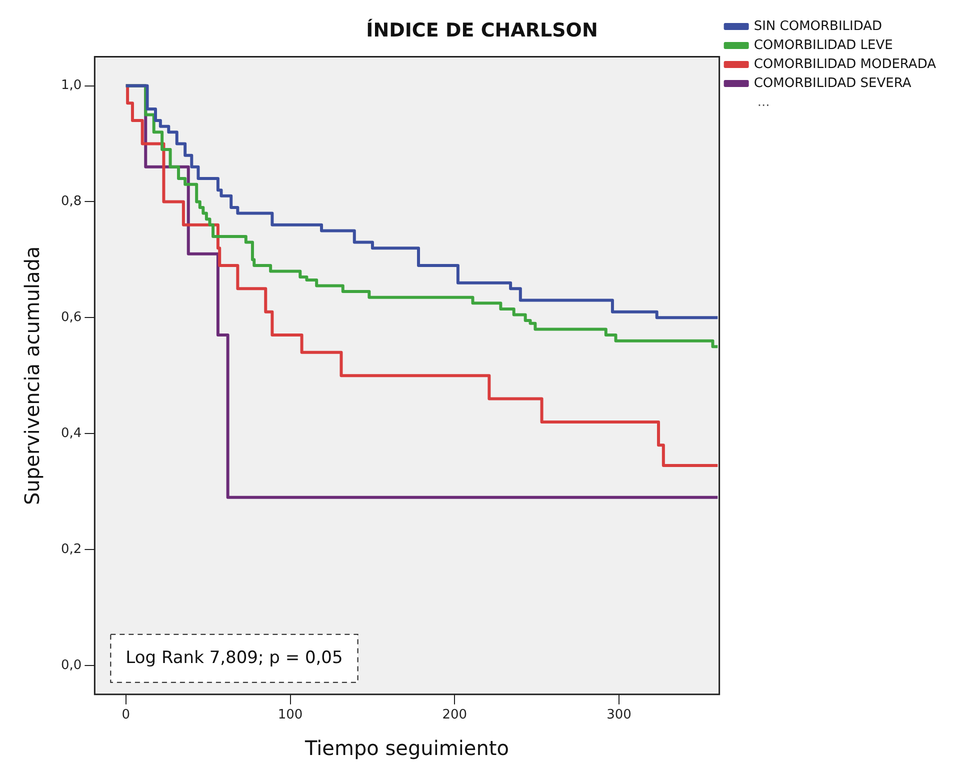  What do you see at coordinates (845, 64) in the screenshot?
I see `legend-label: COMORBILIDAD MODERADA` at bounding box center [845, 64].